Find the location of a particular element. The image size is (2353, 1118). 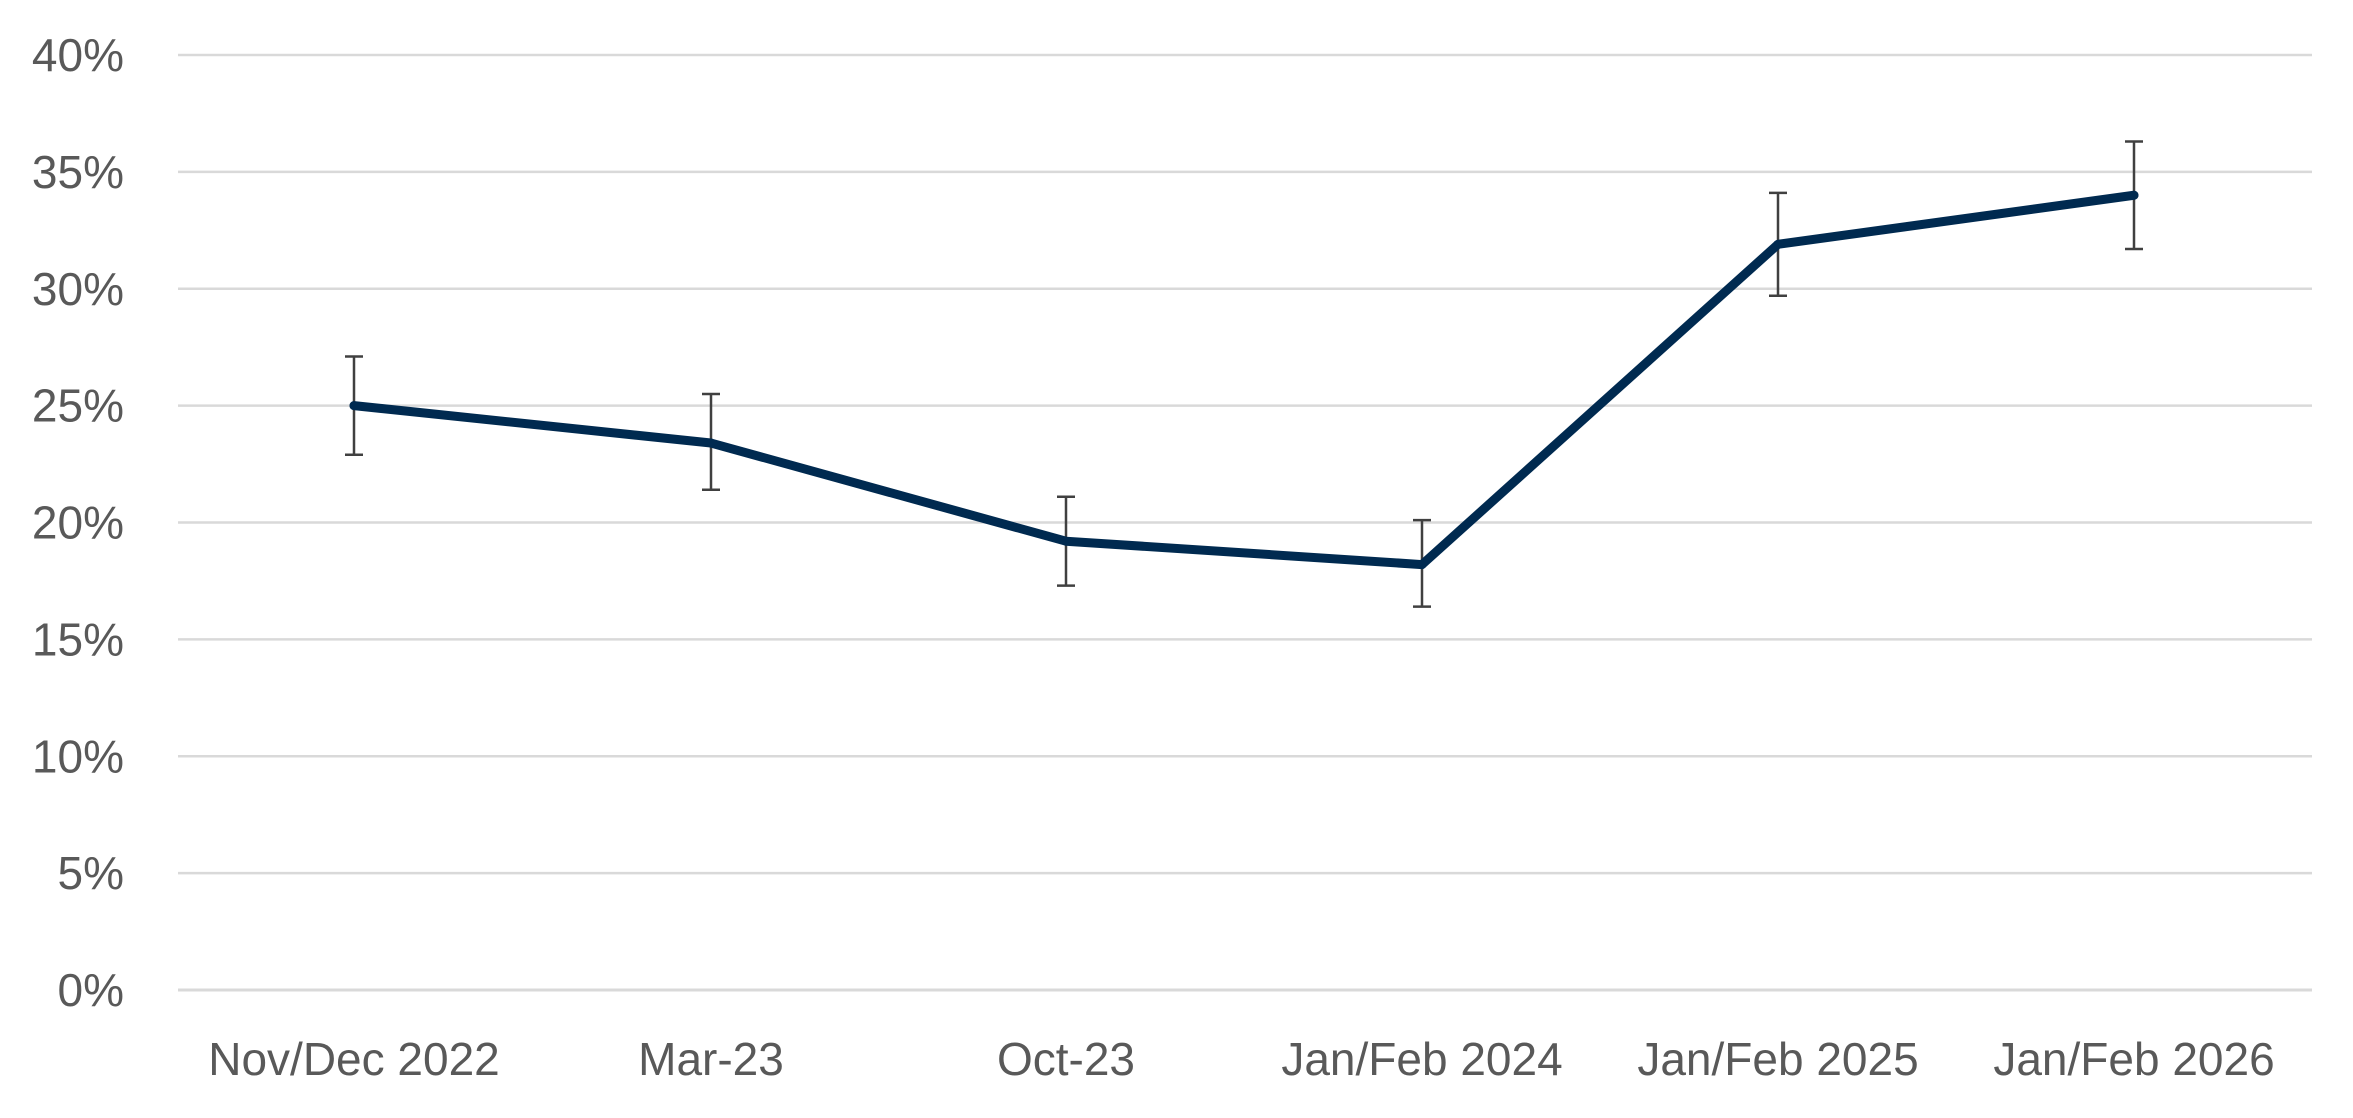

y-tick-label: 15% is located at coordinates (78, 639).